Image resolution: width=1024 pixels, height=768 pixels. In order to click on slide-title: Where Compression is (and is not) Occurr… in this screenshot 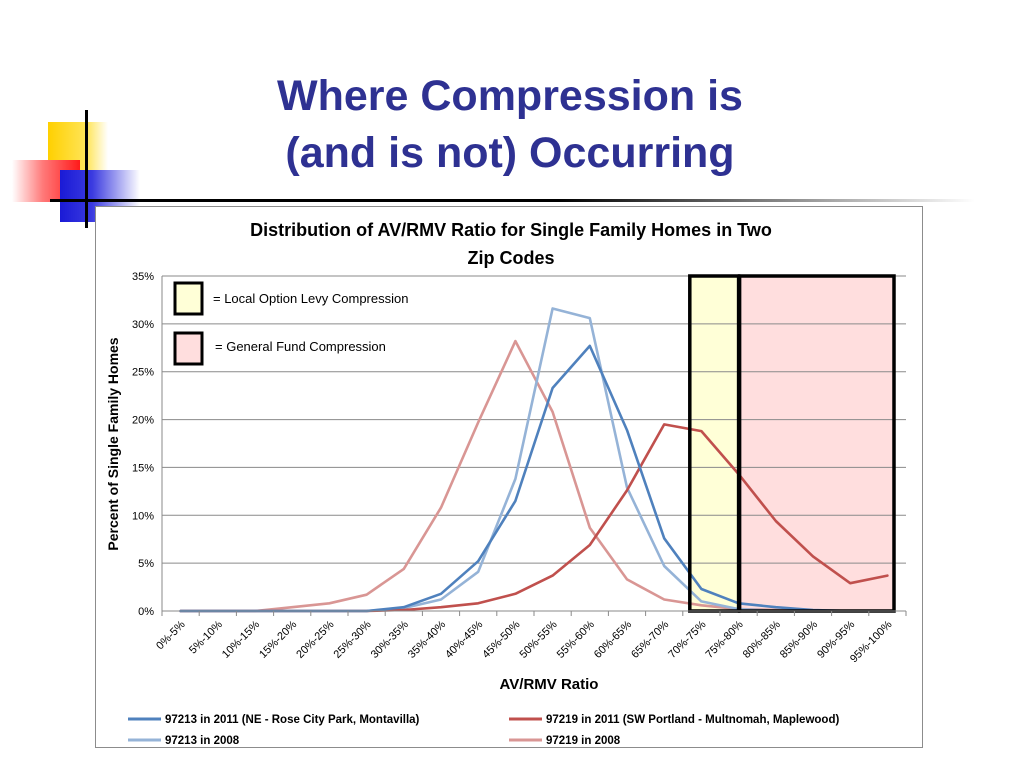, I will do `click(510, 125)`.